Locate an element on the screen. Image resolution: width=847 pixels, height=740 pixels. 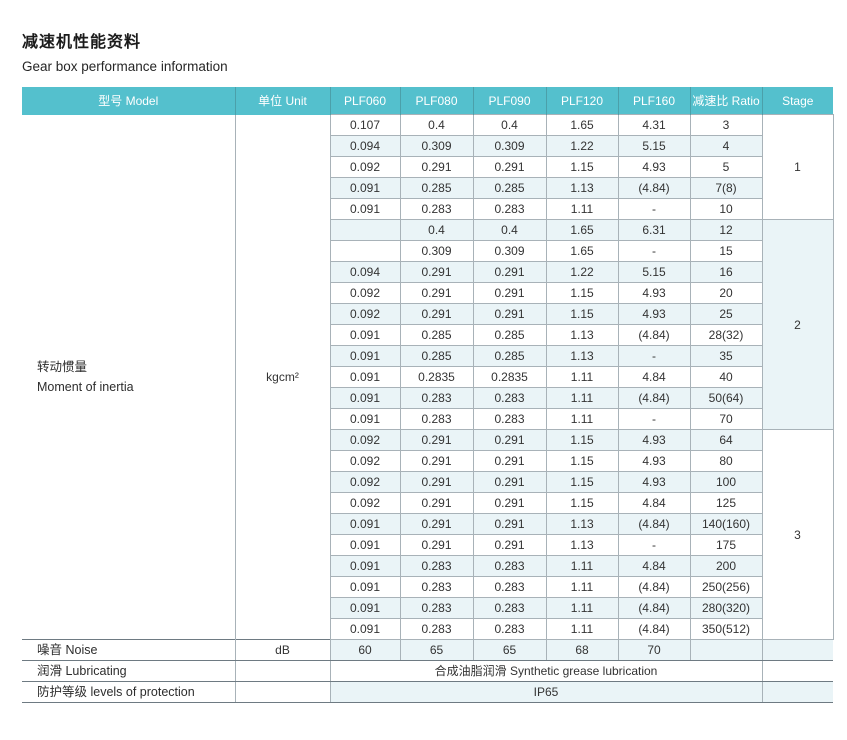
inertia-row: 0.092 0.291 0.291 1.15 4.93 20 is located at coordinates (427, 293).